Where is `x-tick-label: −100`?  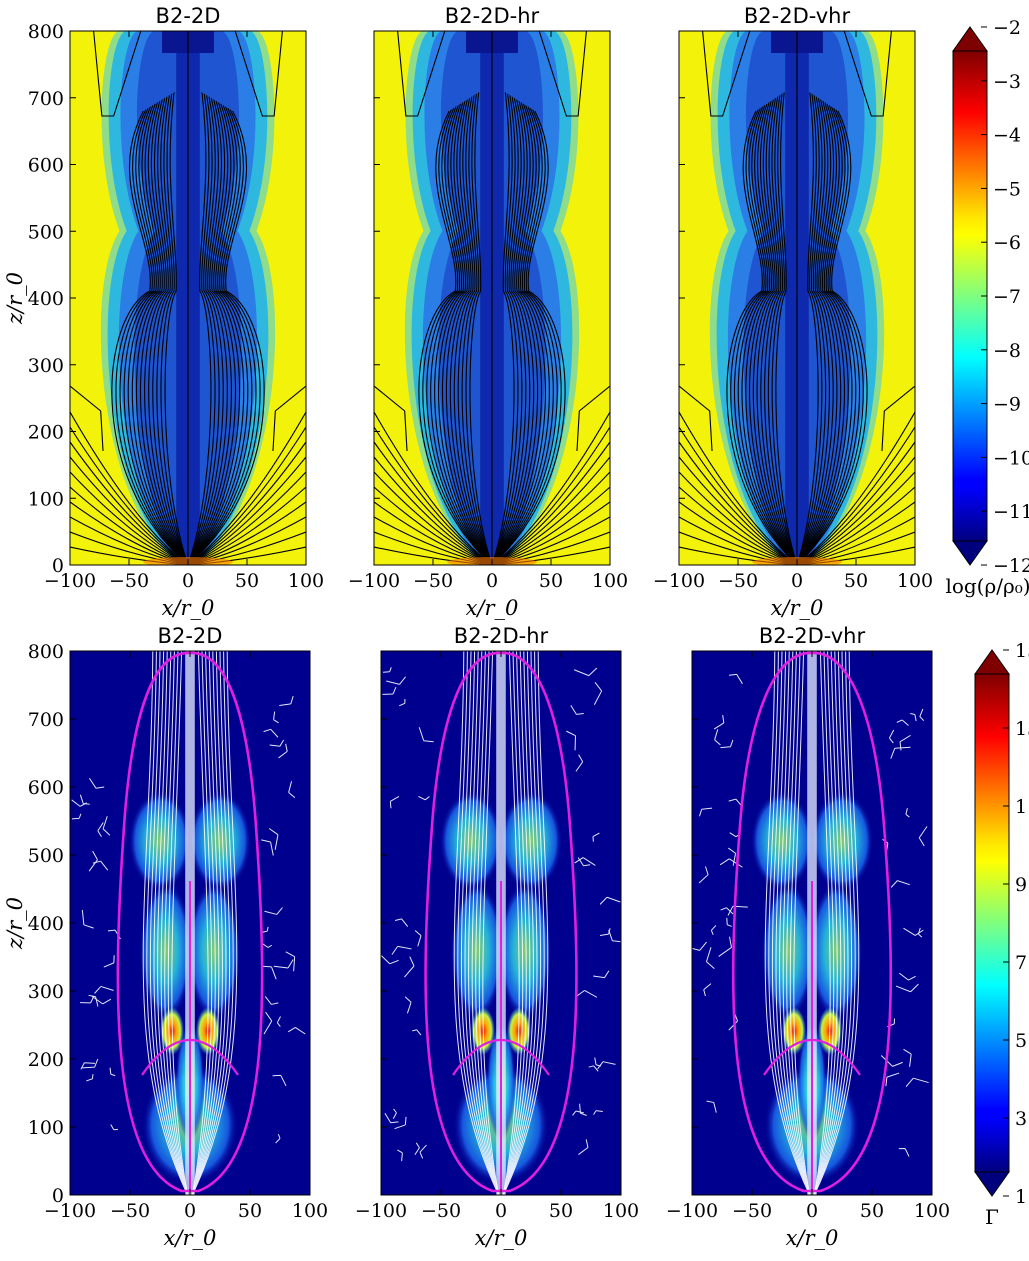
x-tick-label: −100 is located at coordinates (692, 1211).